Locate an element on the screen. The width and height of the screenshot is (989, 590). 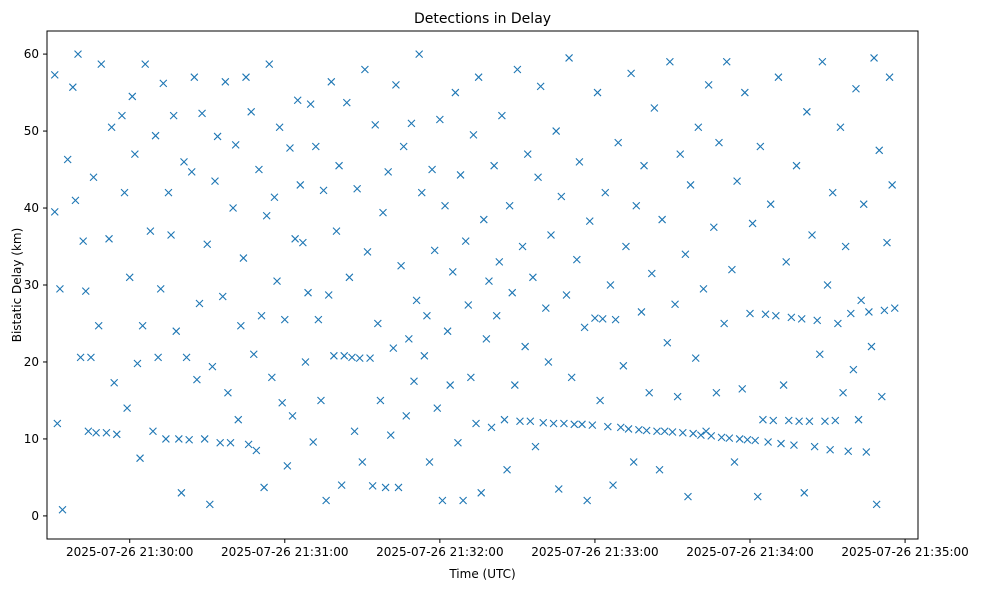
x-axis-label: Time (UTC) is located at coordinates (481, 574).